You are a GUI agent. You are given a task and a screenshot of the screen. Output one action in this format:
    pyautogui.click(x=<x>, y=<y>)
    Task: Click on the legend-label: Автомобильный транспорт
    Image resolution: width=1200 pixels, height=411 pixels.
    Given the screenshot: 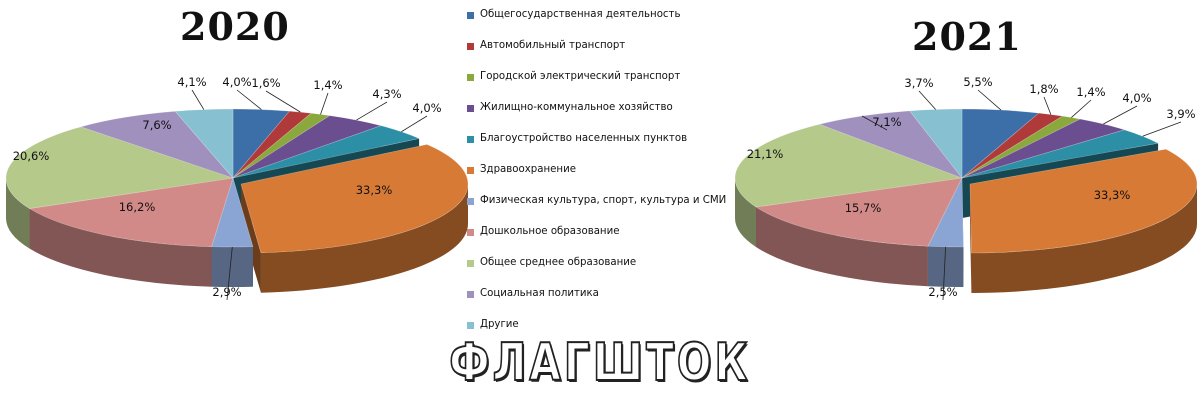 What is the action you would take?
    pyautogui.click(x=553, y=45)
    